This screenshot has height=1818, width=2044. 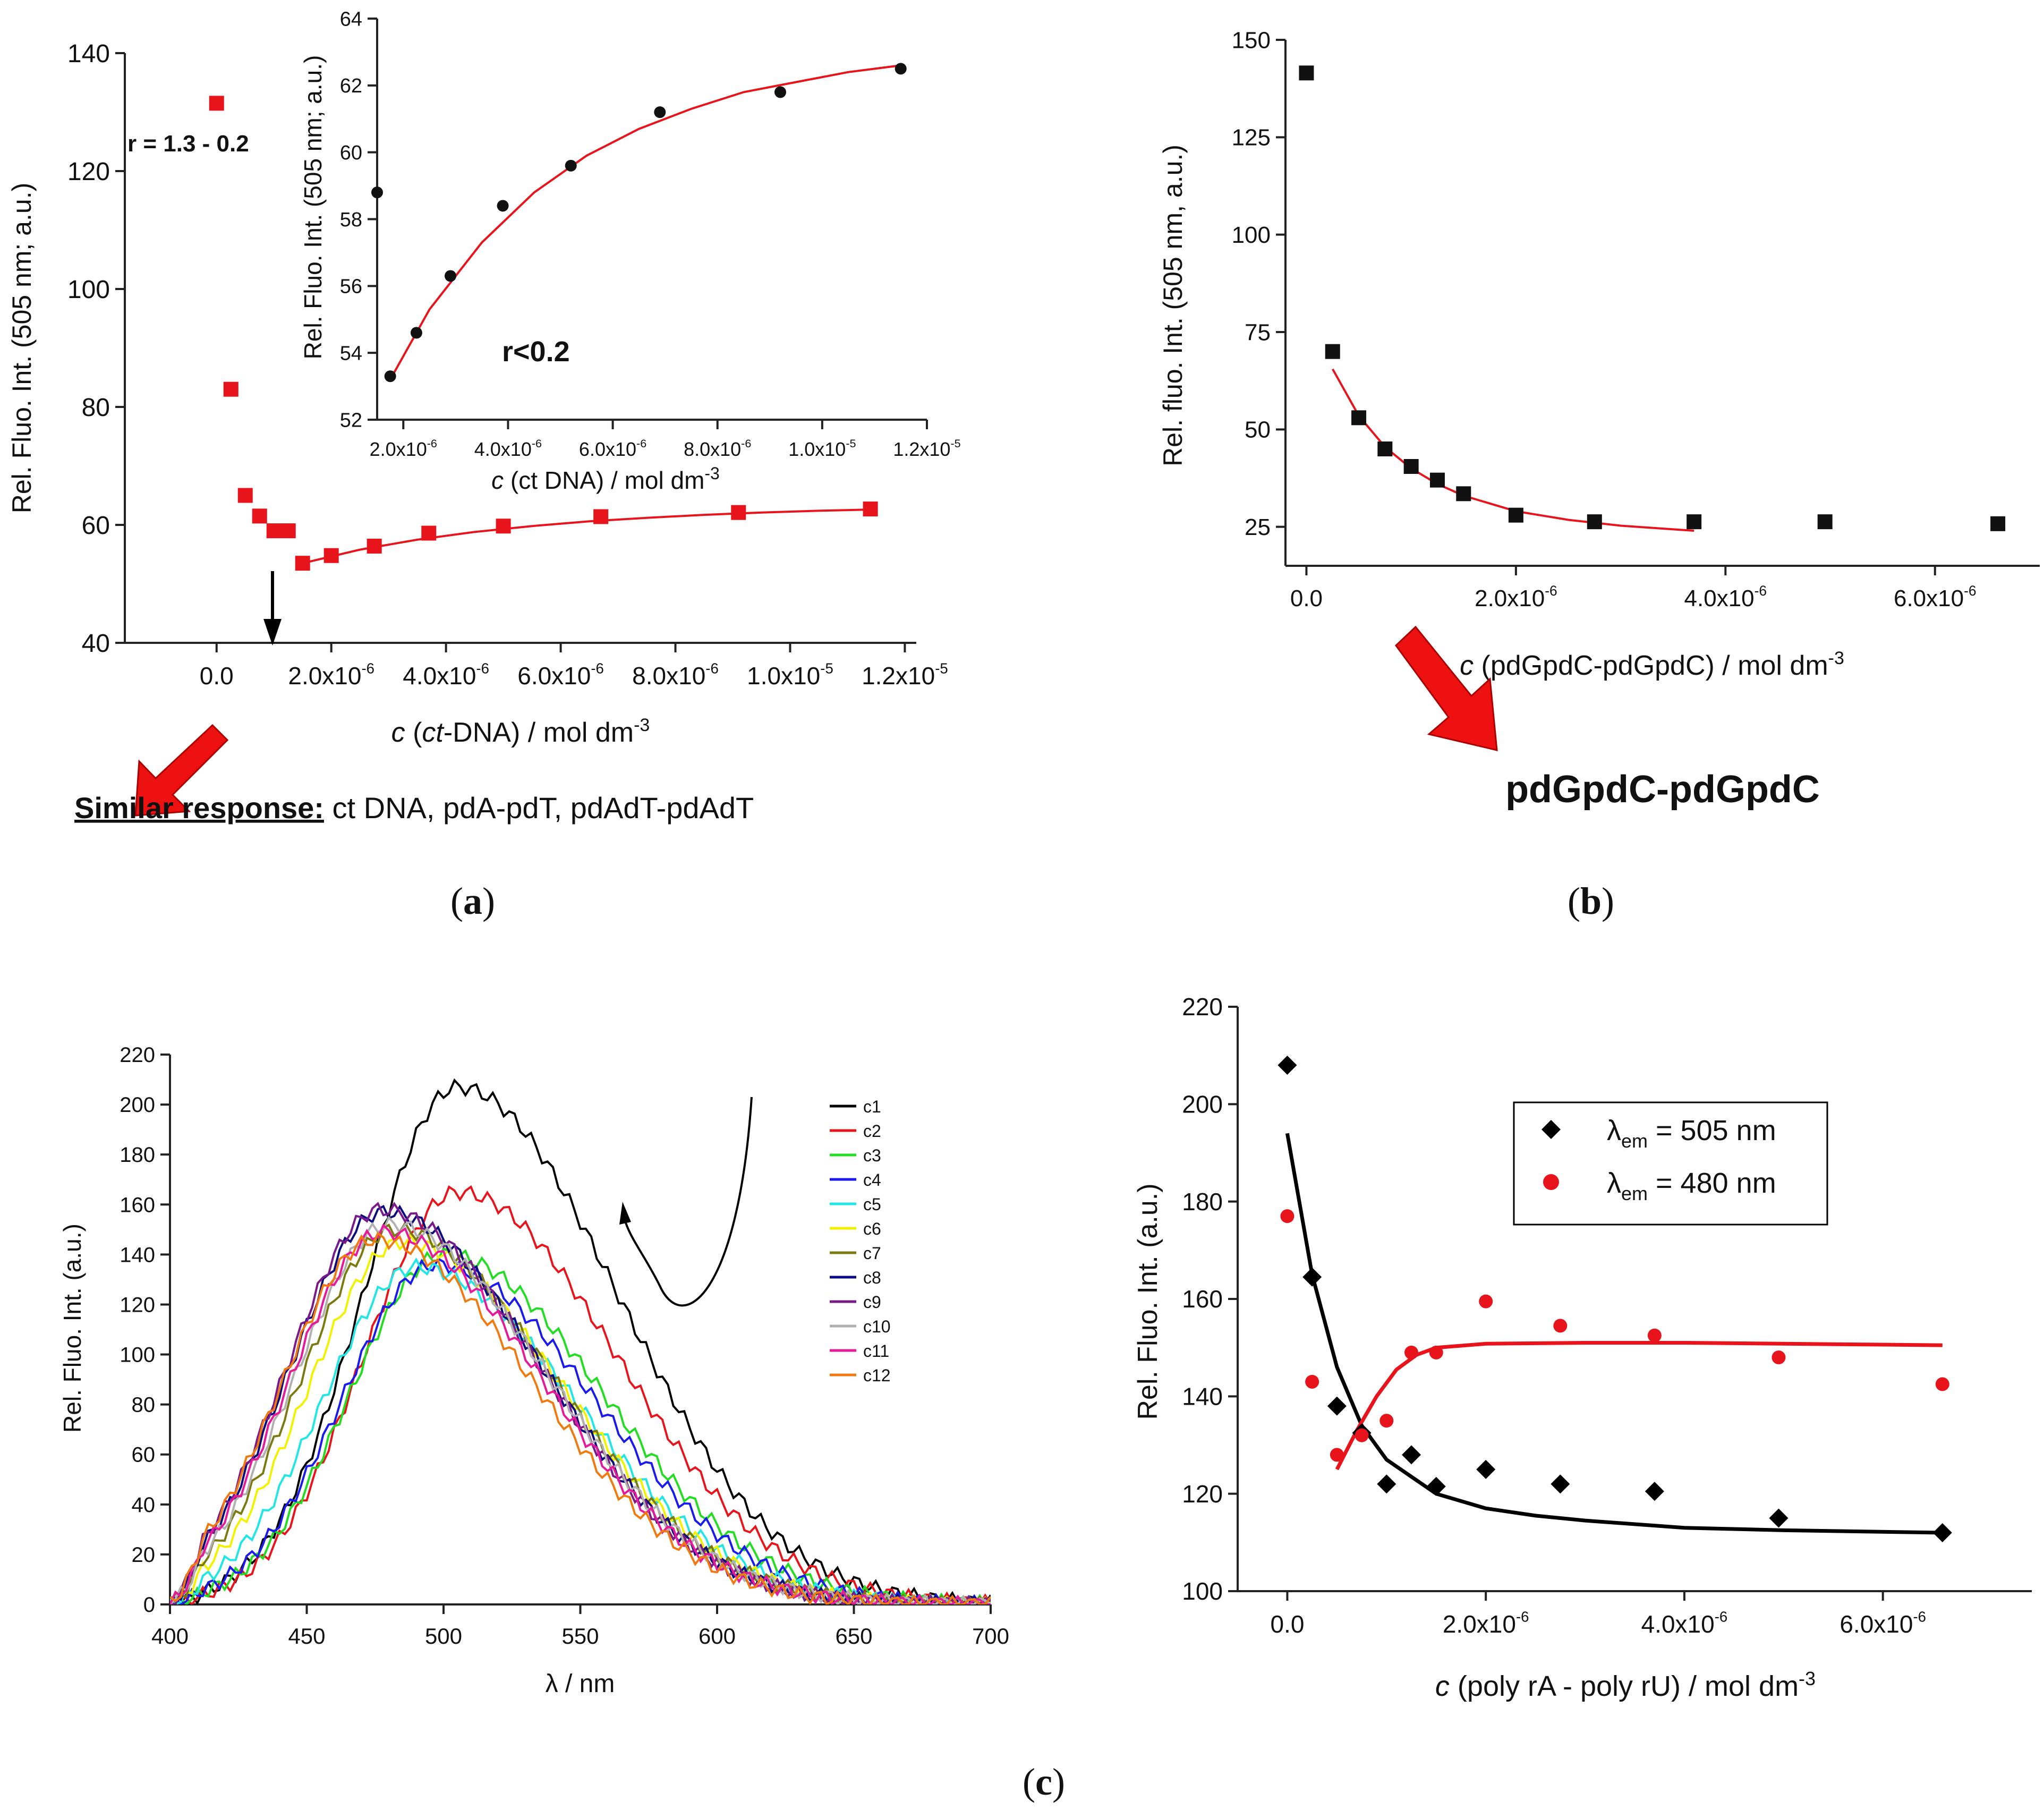 I want to click on b-y-tick-label: 25, so click(x=1258, y=527).